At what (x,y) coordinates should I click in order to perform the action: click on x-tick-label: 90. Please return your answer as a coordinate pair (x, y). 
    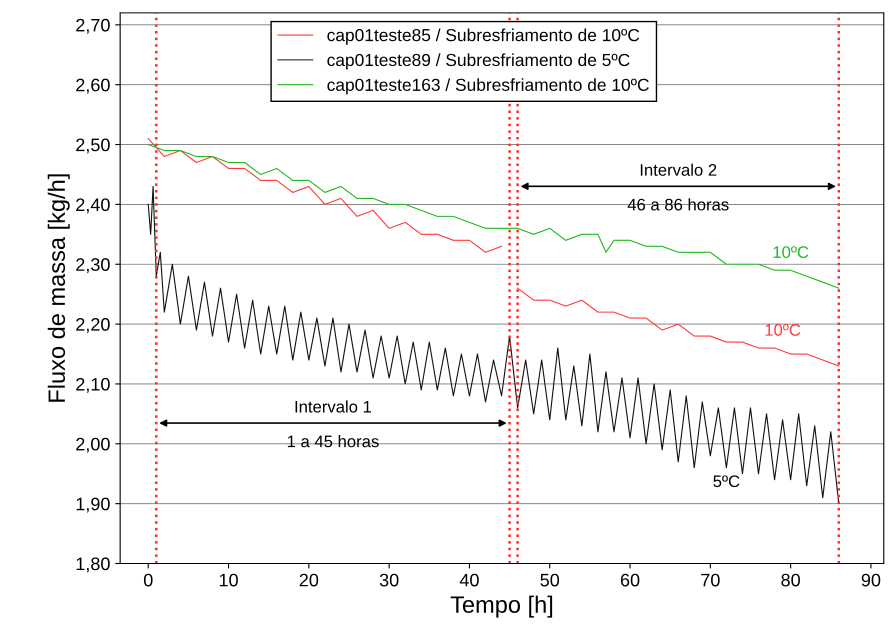
    Looking at the image, I should click on (871, 580).